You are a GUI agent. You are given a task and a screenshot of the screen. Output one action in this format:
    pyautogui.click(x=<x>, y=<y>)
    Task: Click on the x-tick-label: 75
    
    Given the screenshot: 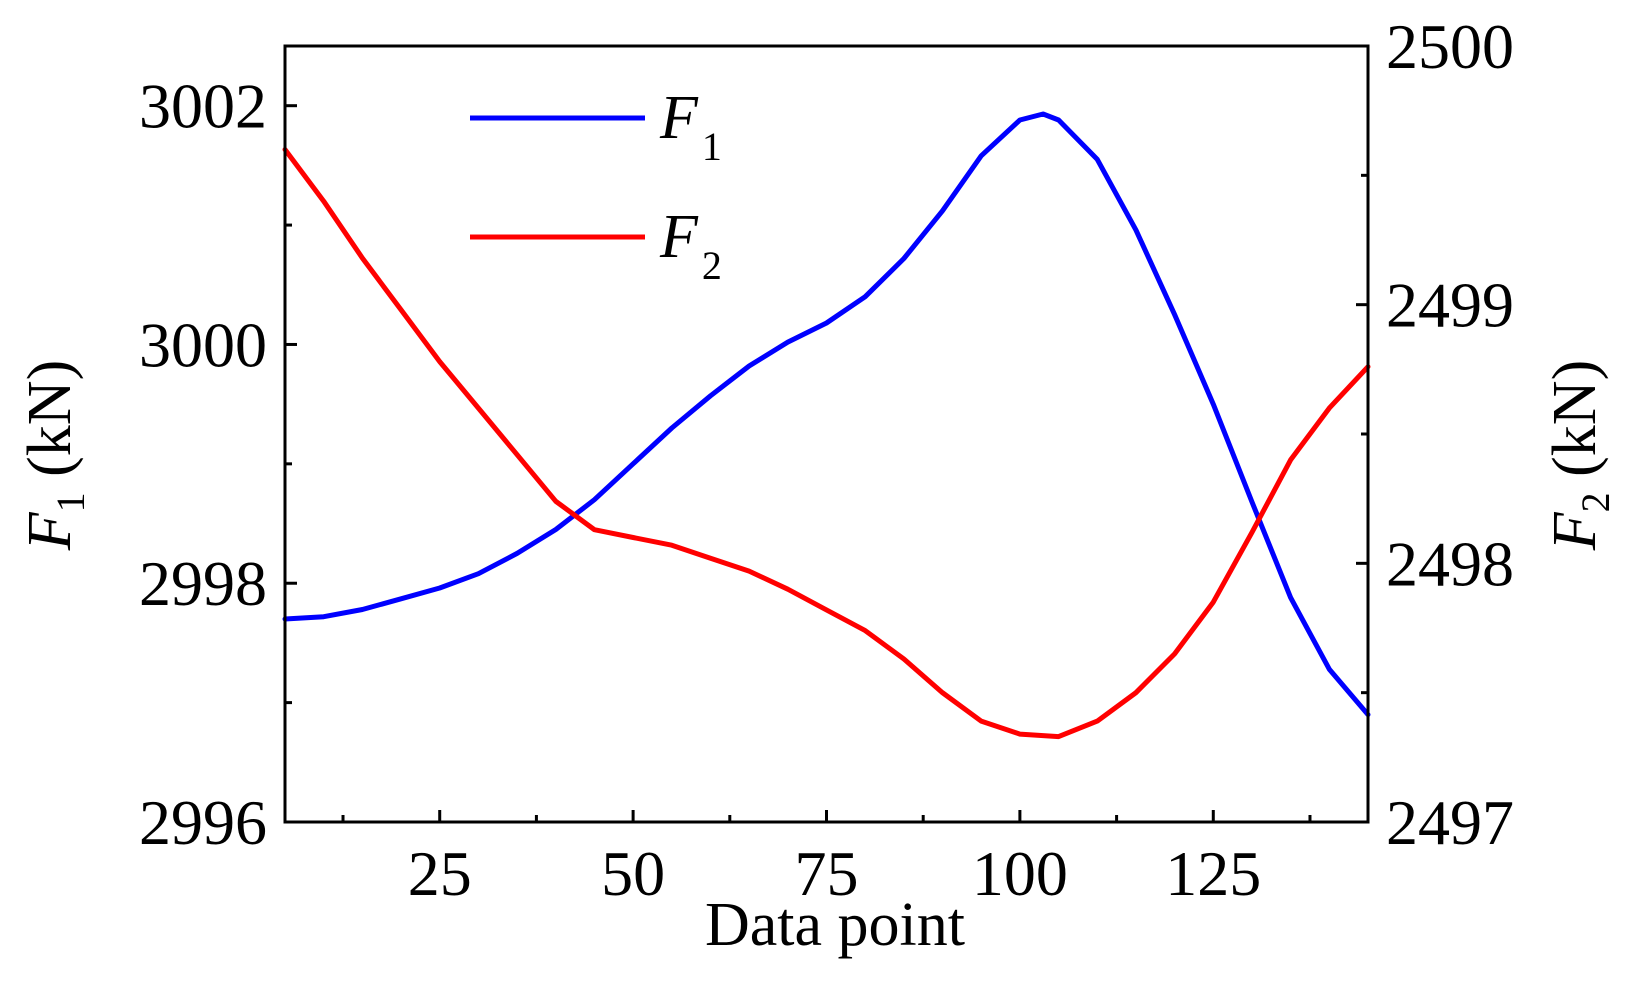 What is the action you would take?
    pyautogui.click(x=827, y=873)
    